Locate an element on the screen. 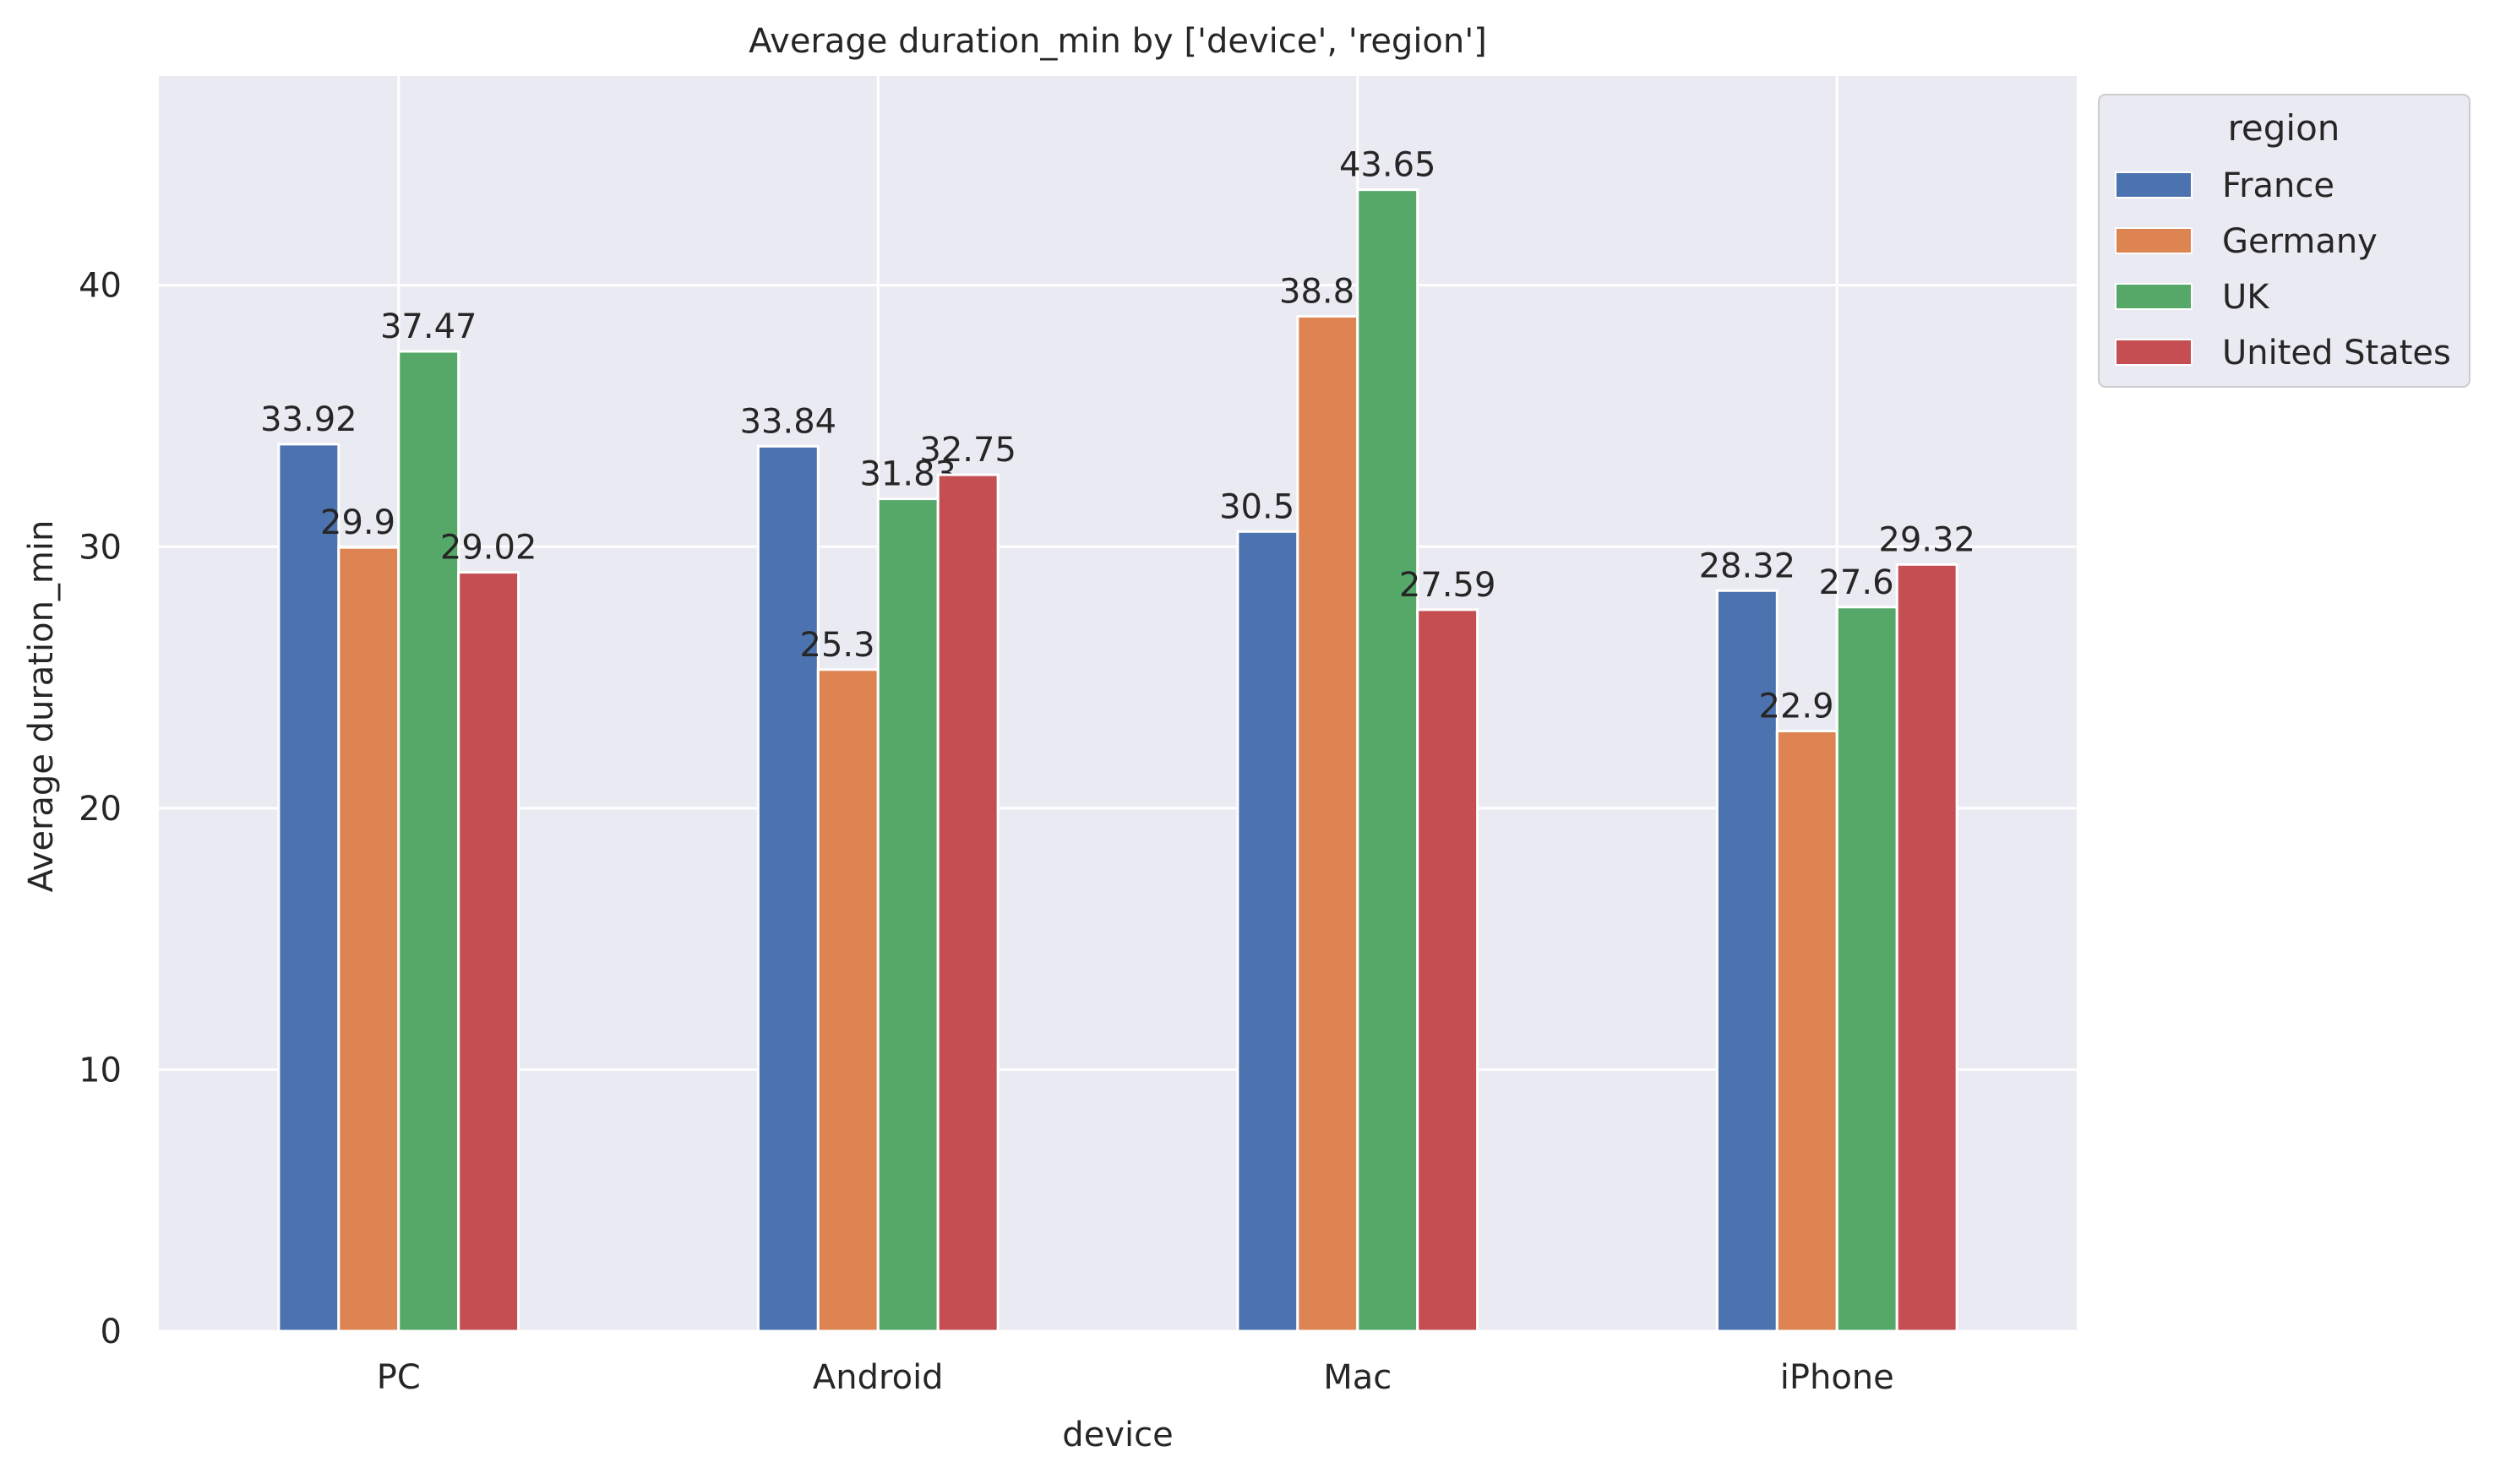 This screenshot has height=1484, width=2495. y-tick-label: 10 is located at coordinates (100, 1070).